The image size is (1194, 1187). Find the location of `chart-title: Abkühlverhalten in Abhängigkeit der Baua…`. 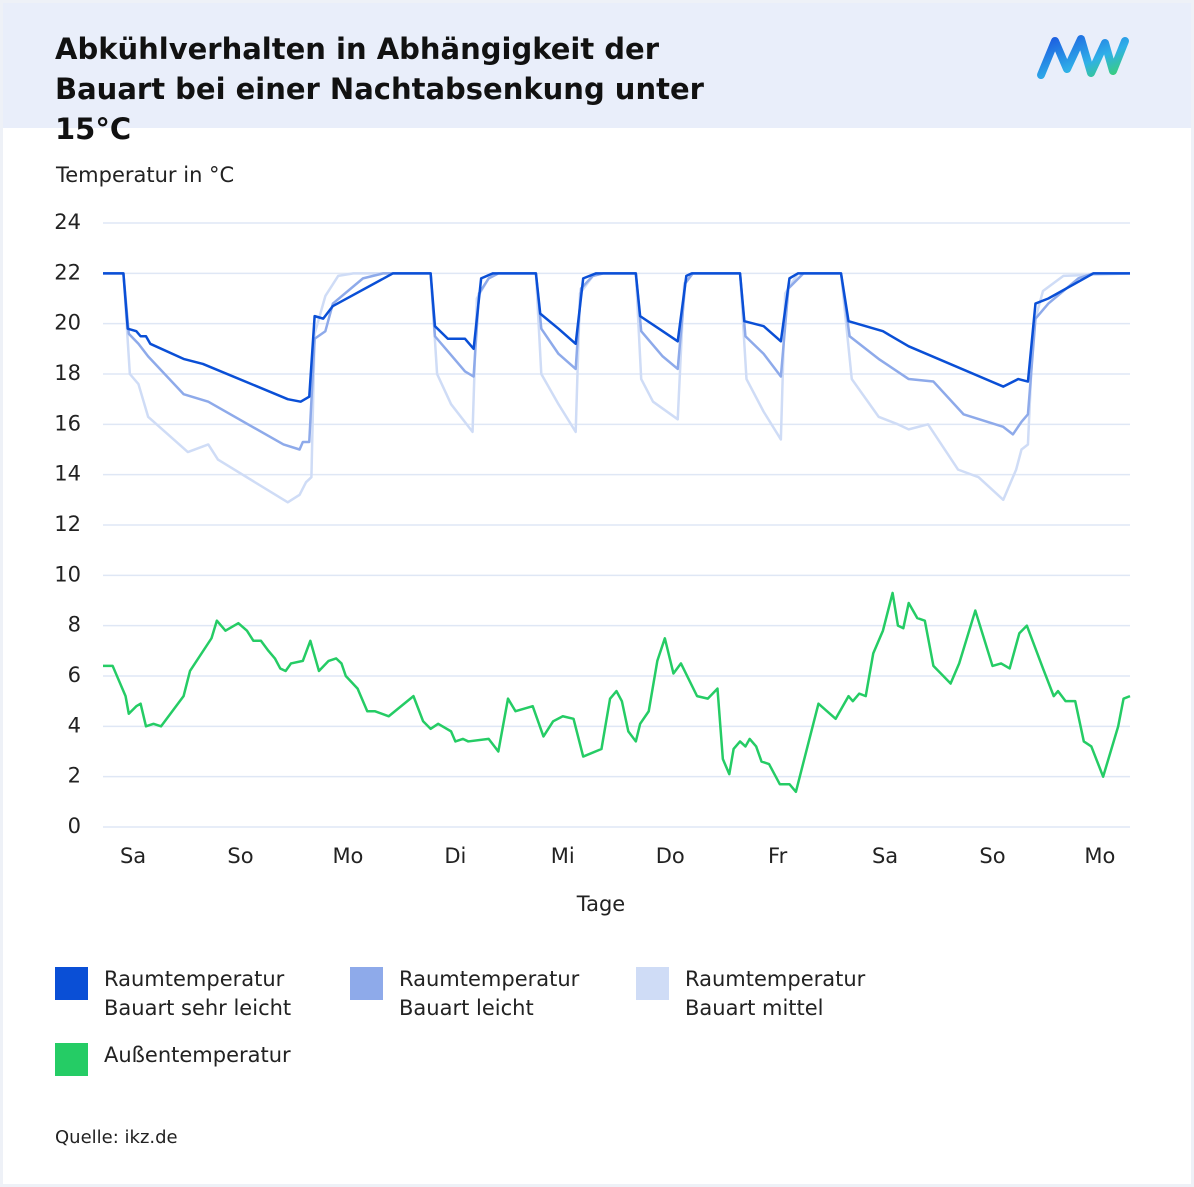

chart-title: Abkühlverhalten in Abhängigkeit der Baua… is located at coordinates (379, 89).